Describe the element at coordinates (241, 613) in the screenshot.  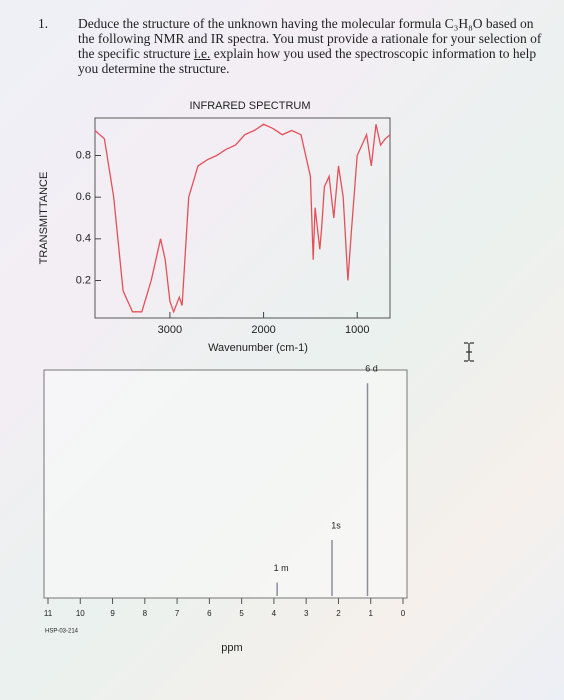
I see `x-tick-label: 5` at that location.